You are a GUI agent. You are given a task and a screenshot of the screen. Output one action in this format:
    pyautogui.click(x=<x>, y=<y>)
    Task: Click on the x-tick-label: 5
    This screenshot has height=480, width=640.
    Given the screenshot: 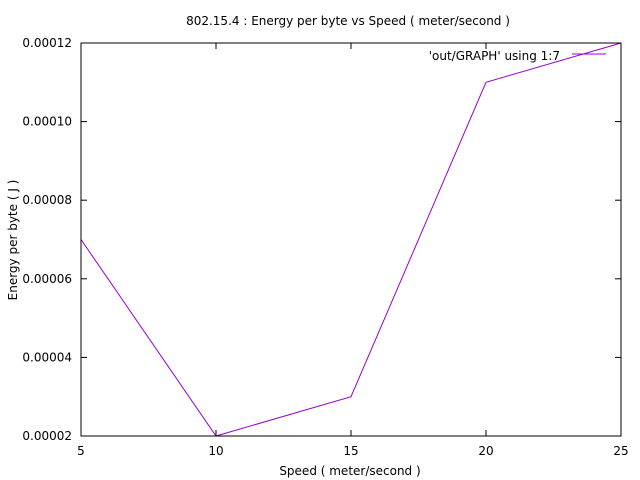 What is the action you would take?
    pyautogui.click(x=81, y=451)
    